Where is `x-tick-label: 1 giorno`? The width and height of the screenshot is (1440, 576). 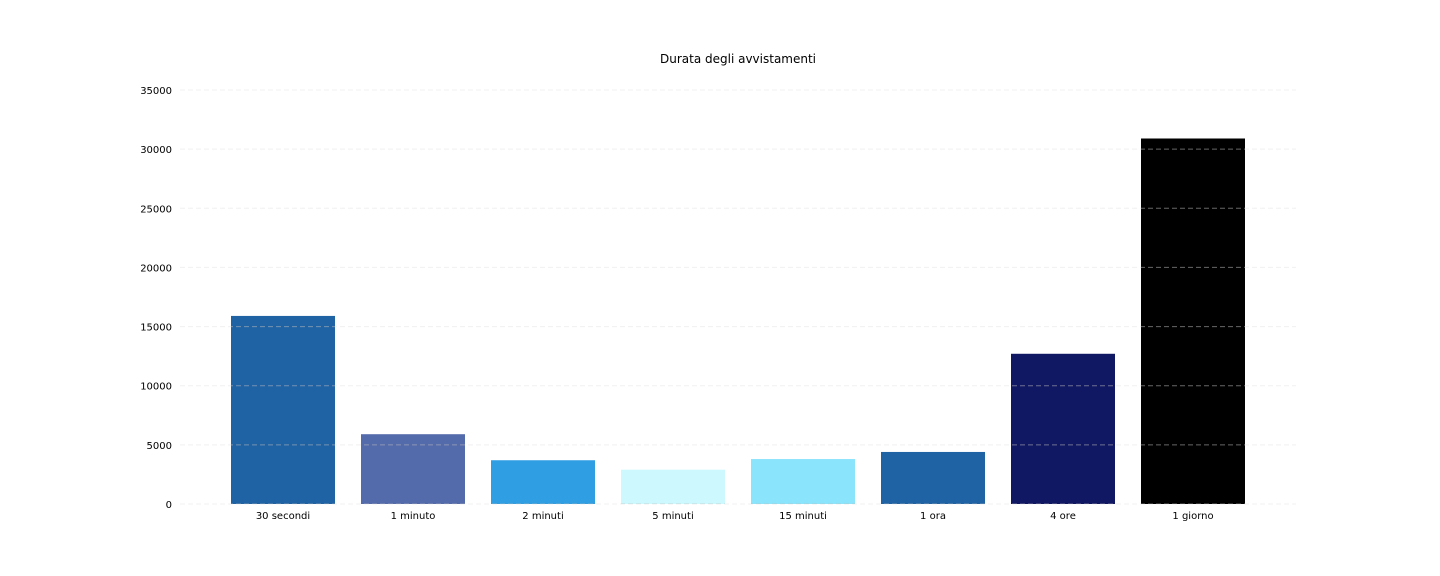 x-tick-label: 1 giorno is located at coordinates (1192, 516).